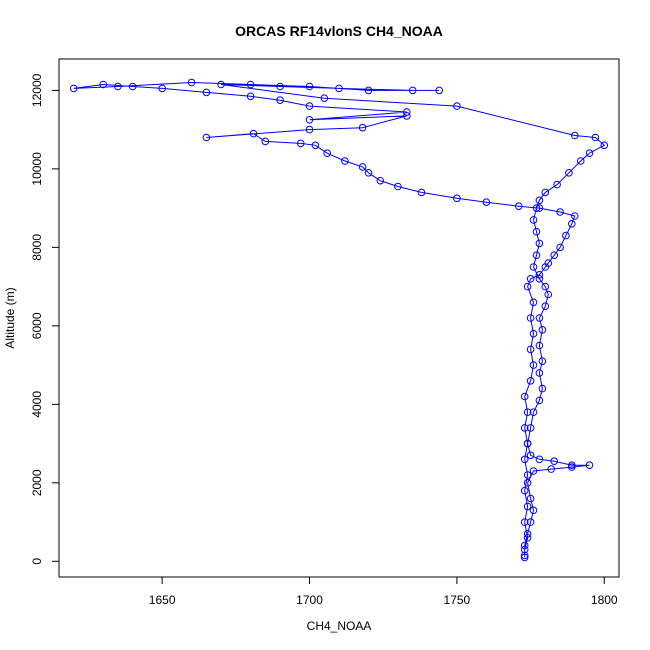 The image size is (650, 650). What do you see at coordinates (457, 600) in the screenshot?
I see `x-tick-label: 1750` at bounding box center [457, 600].